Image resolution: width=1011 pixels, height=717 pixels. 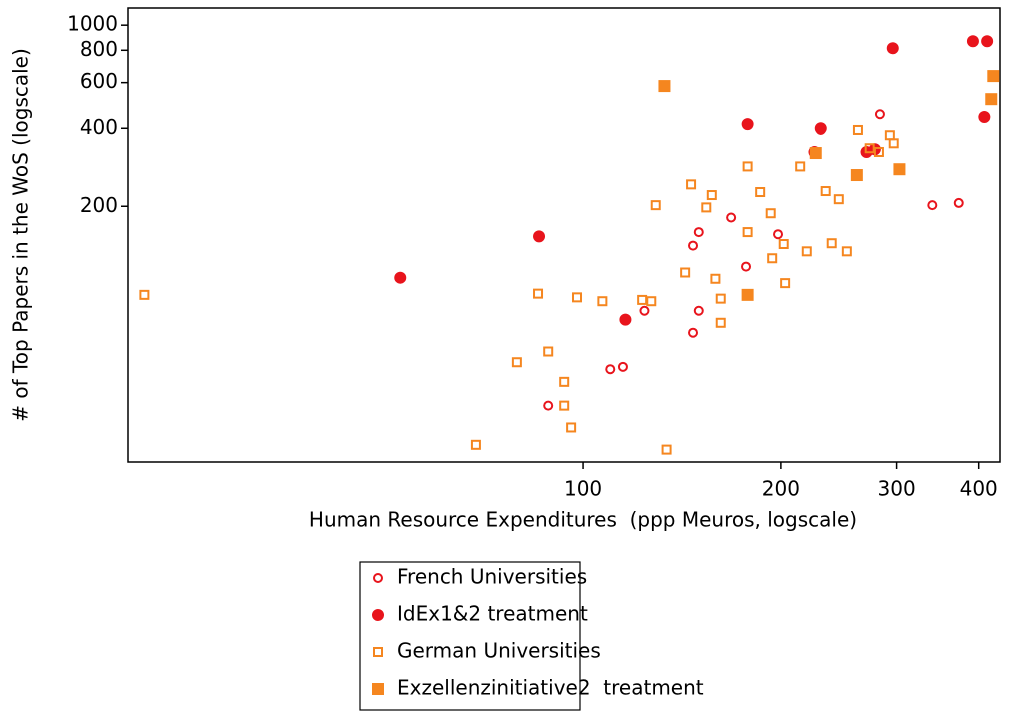 What do you see at coordinates (550, 688) in the screenshot?
I see `legend-label: Exzellenzinitiative2 treatment` at bounding box center [550, 688].